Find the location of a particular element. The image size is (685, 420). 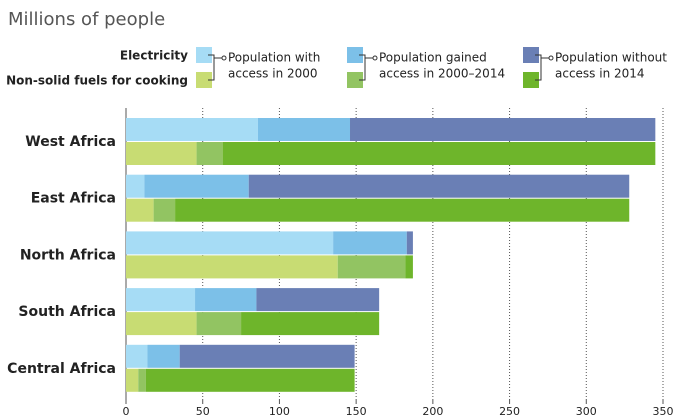

category-label: East Africa is located at coordinates (73, 199).